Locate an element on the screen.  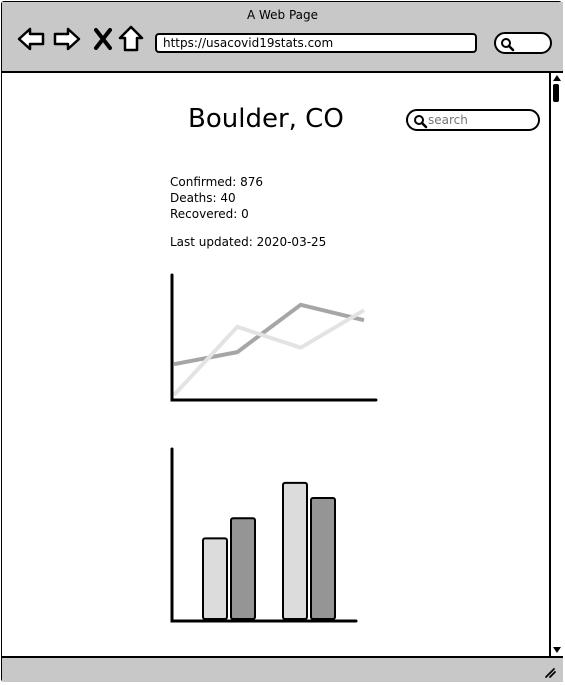
stats-block: Confirmed: 876 Deaths: 40 Recovered: 0 is located at coordinates (216, 198).